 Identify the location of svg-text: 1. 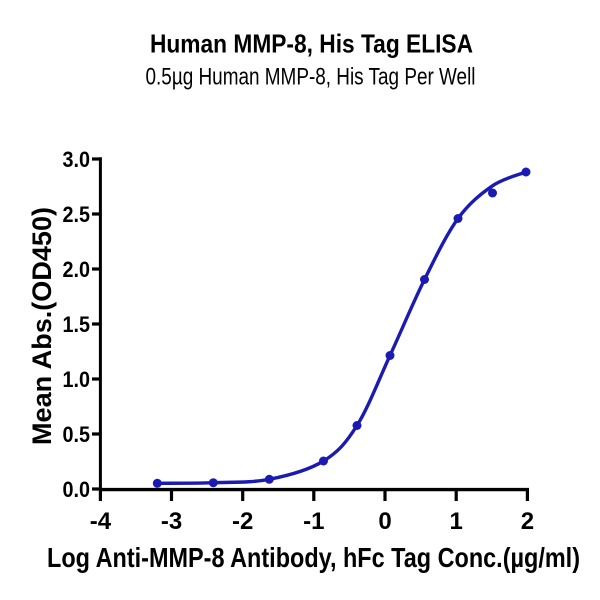
(456, 521).